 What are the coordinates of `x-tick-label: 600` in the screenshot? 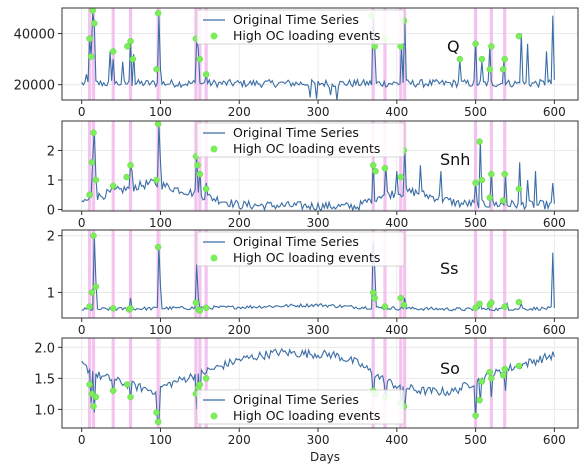 It's located at (554, 440).